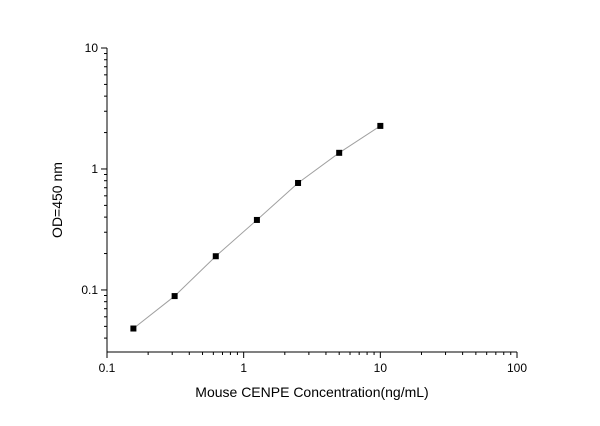  Describe the element at coordinates (381, 368) in the screenshot. I see `x-tick-label: 10` at that location.